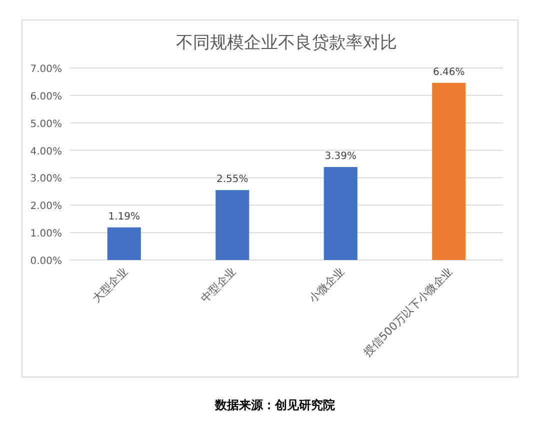  What do you see at coordinates (46, 206) in the screenshot?
I see `y-tick-label: 2.00%` at bounding box center [46, 206].